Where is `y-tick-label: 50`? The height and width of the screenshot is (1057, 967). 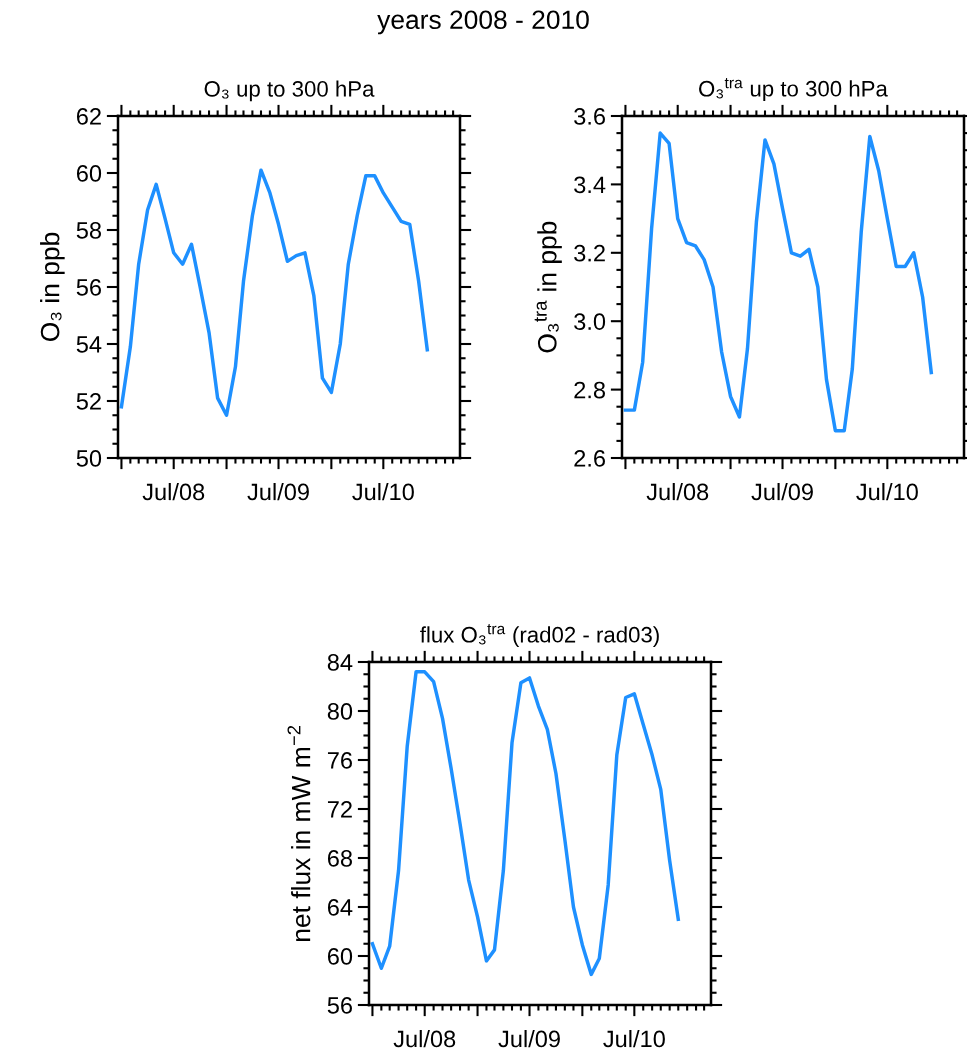 y-tick-label: 50 is located at coordinates (89, 458).